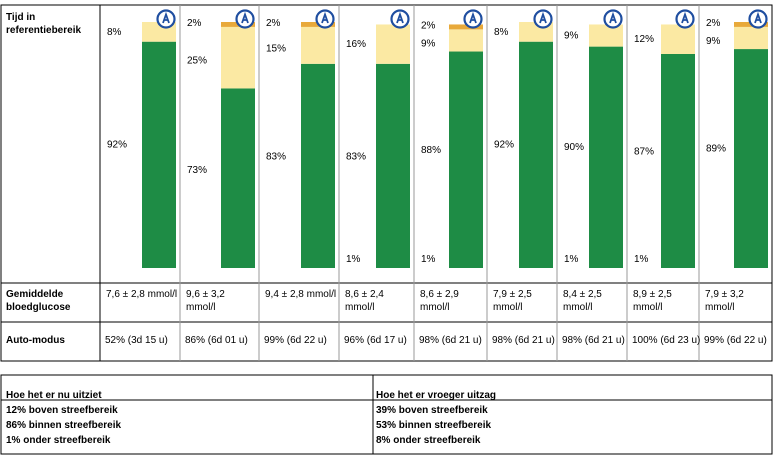 The width and height of the screenshot is (780, 462). I want to click on summary-before-header: Hoe het er vroeger uitzag, so click(436, 395).